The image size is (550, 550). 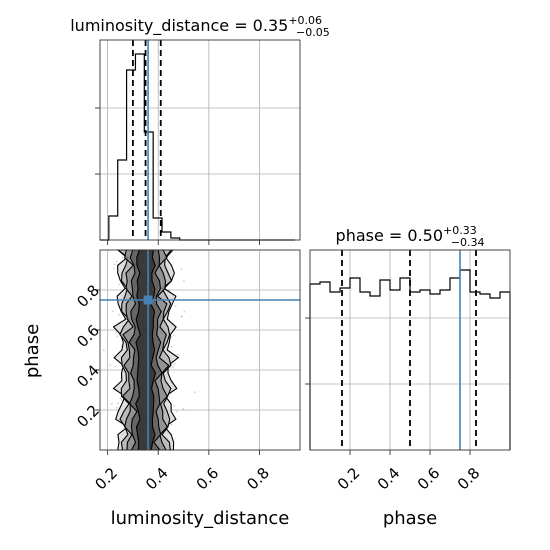 What do you see at coordinates (410, 350) in the screenshot?
I see `phase-hist-frame` at bounding box center [410, 350].